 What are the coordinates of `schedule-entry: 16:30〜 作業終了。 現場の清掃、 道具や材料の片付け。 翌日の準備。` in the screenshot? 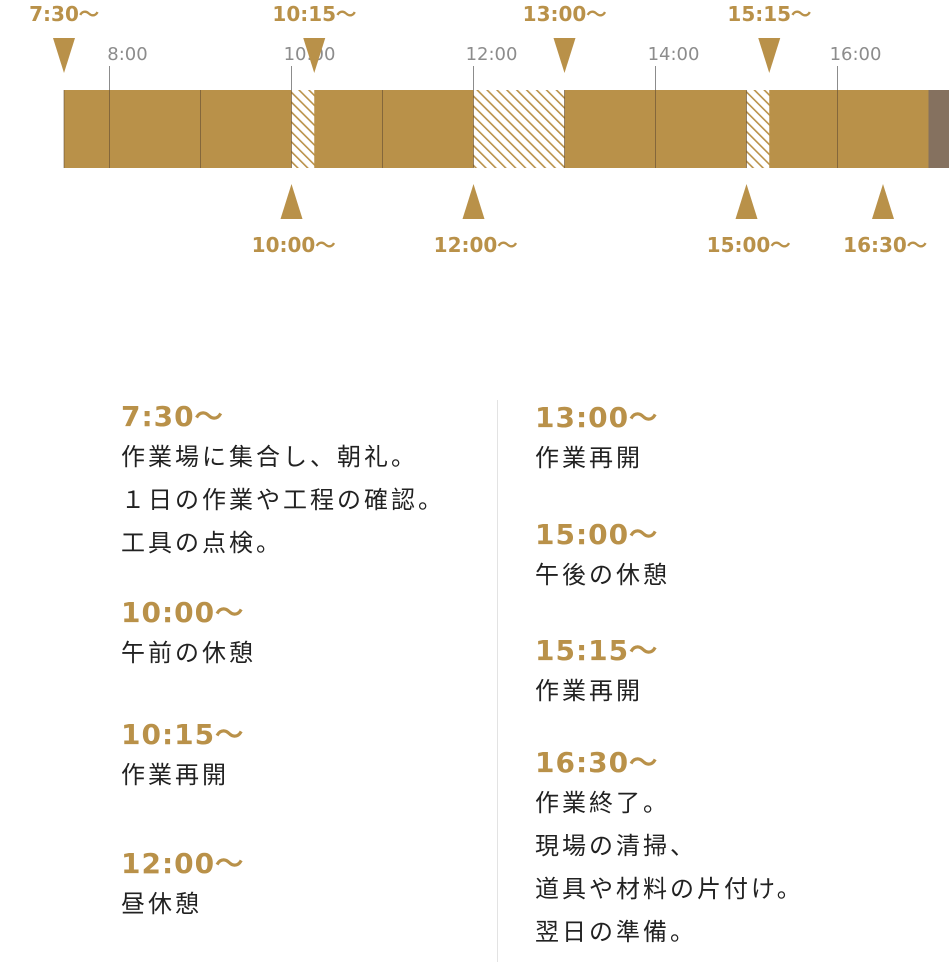 It's located at (669, 850).